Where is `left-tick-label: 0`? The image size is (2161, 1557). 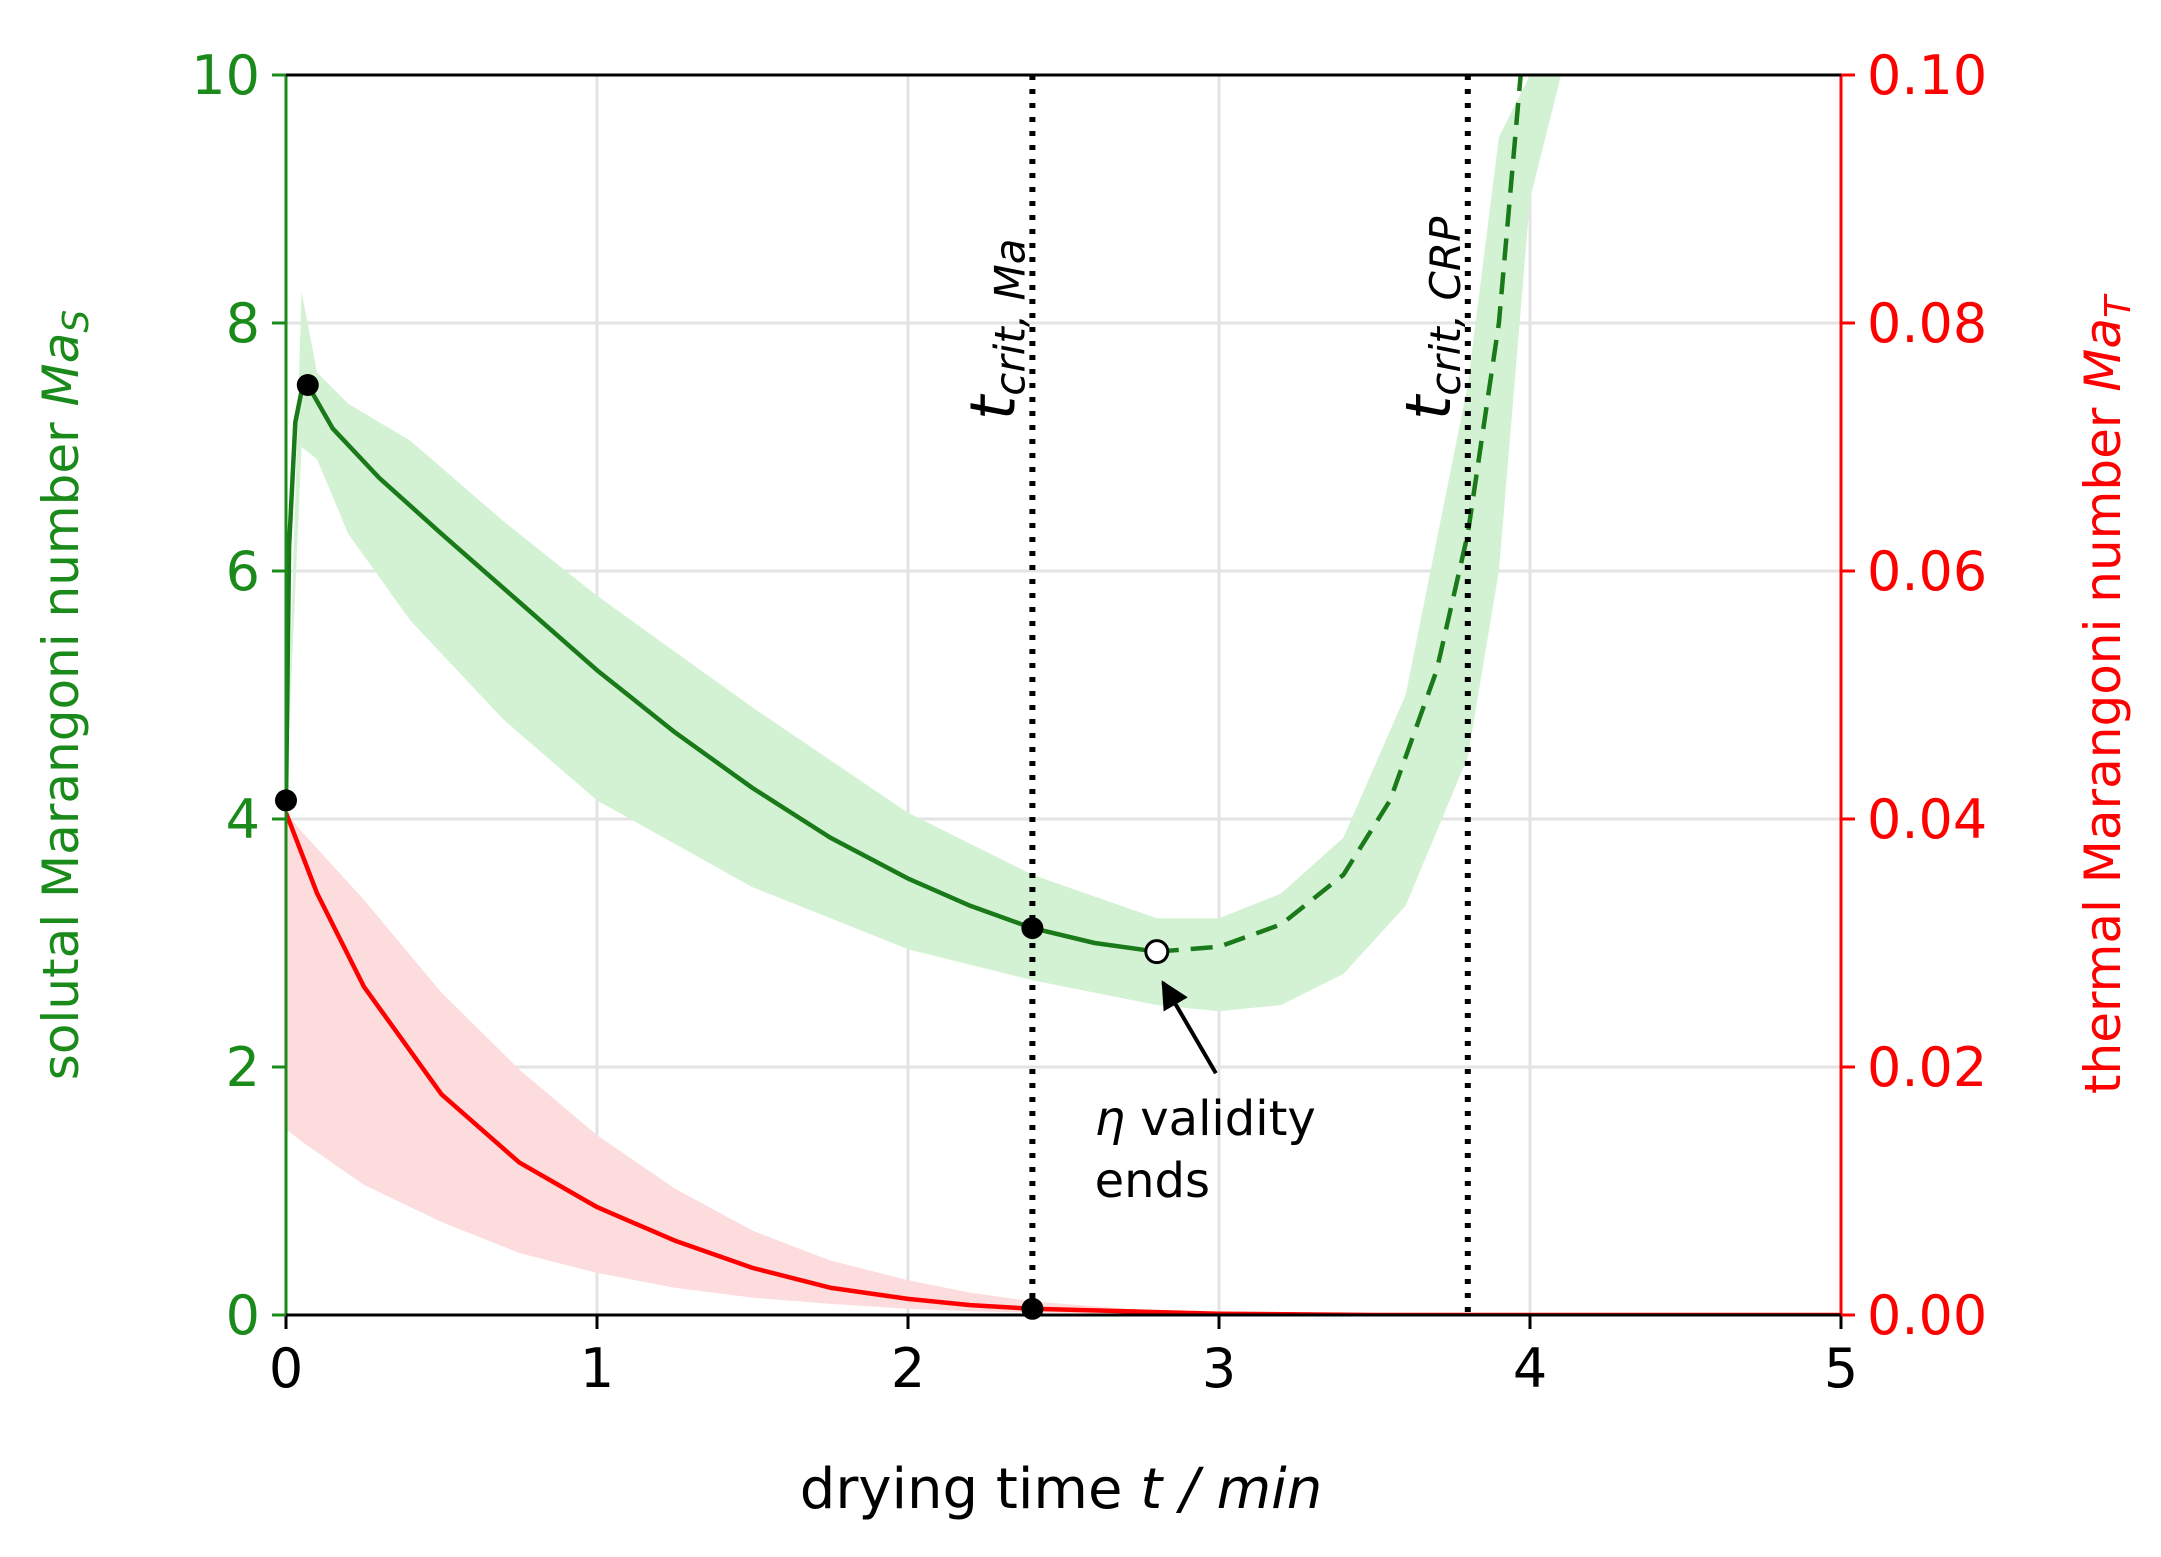 left-tick-label: 0 is located at coordinates (243, 1315).